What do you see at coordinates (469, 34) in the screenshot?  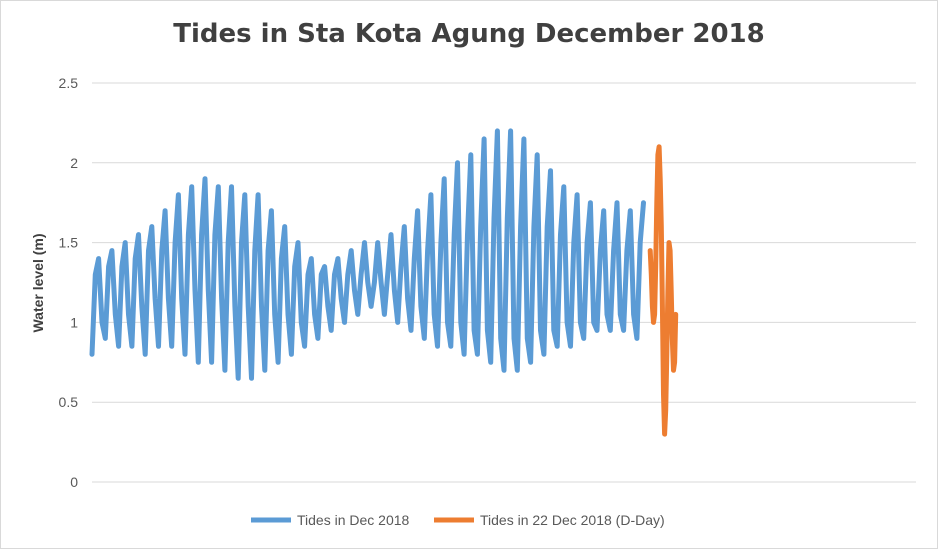 I see `chart-title: Tides in Sta Kota Agung December 2018` at bounding box center [469, 34].